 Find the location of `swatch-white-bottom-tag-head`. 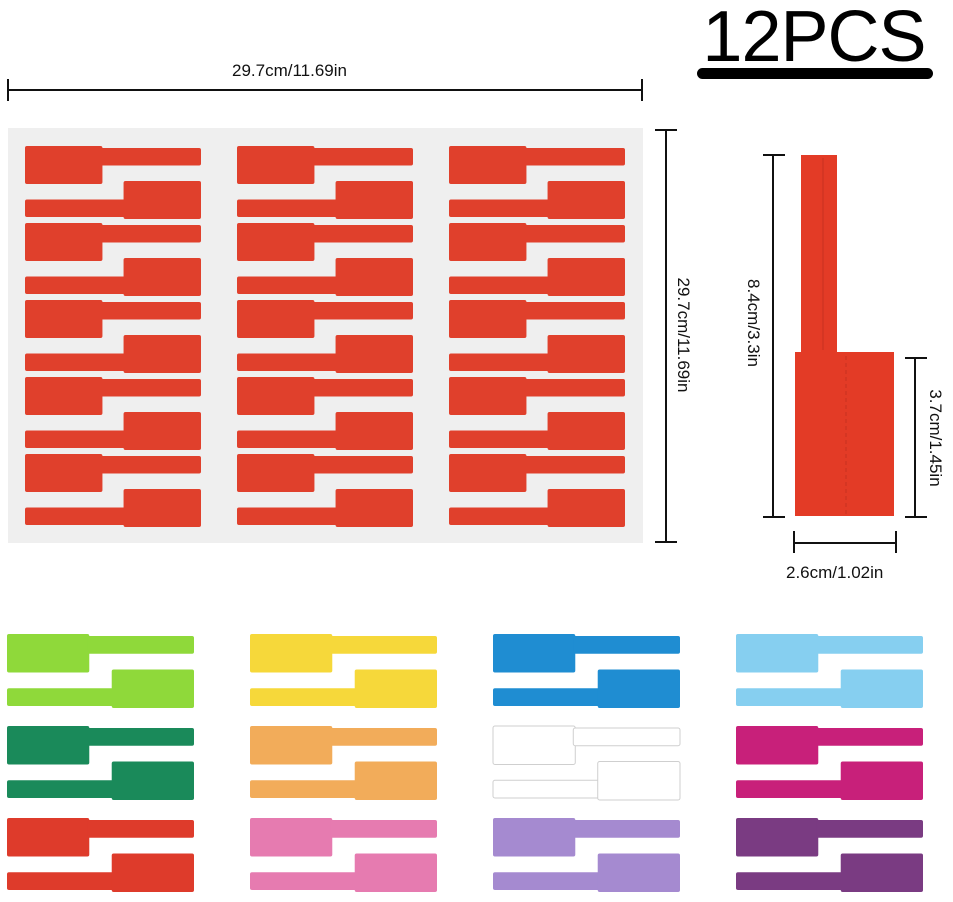

swatch-white-bottom-tag-head is located at coordinates (639, 781).